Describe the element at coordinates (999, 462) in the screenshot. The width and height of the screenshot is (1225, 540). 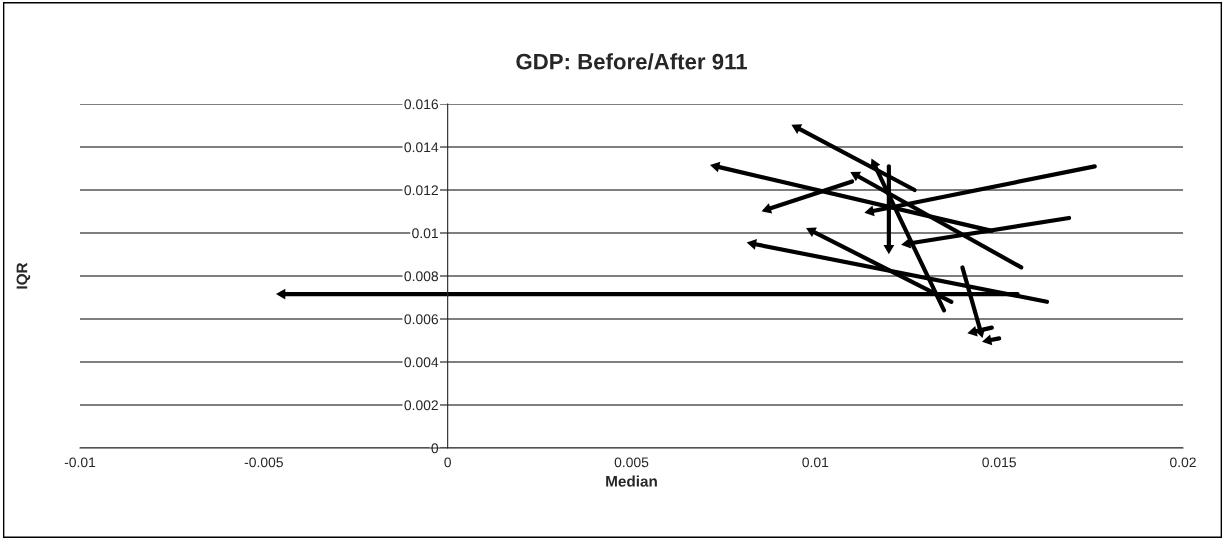
I see `x-tick-label: 0.015` at that location.